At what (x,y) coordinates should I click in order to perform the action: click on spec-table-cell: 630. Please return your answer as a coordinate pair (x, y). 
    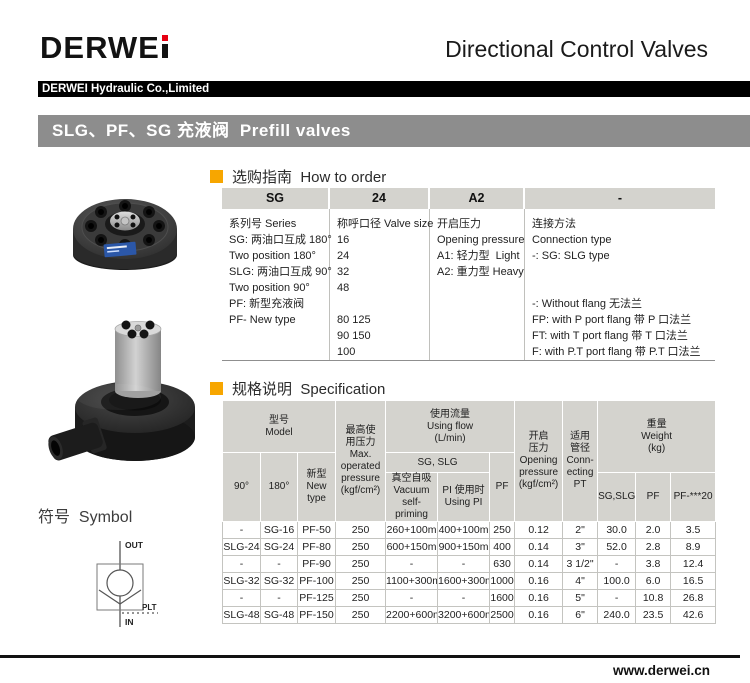
    Looking at the image, I should click on (502, 564).